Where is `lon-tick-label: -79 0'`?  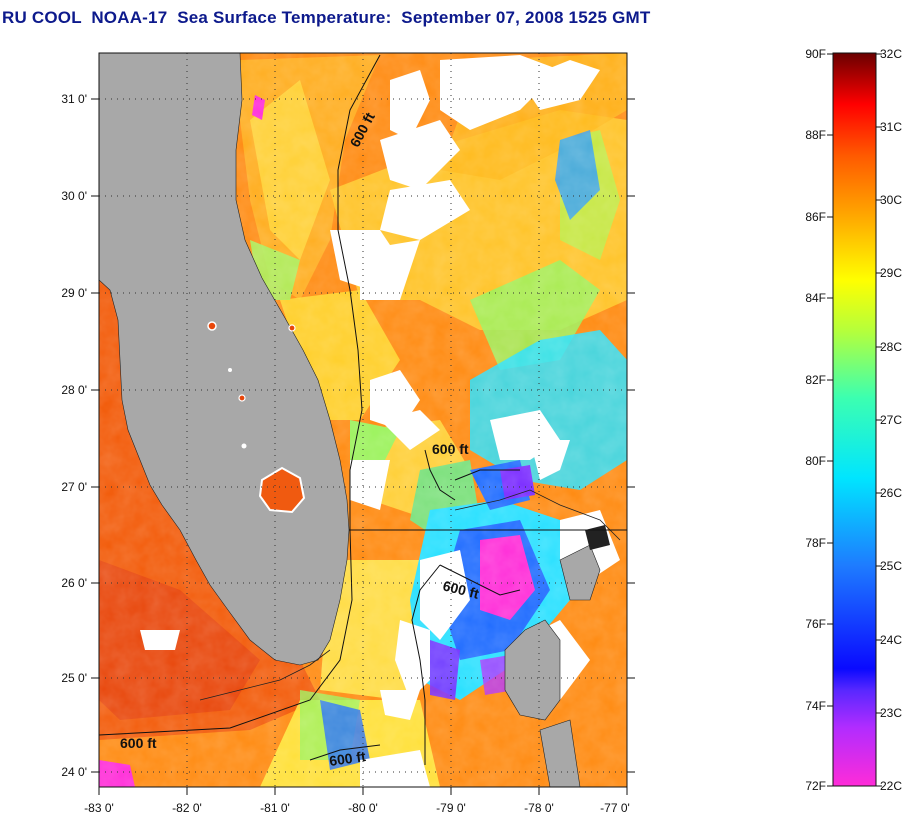
lon-tick-label: -79 0' is located at coordinates (451, 808).